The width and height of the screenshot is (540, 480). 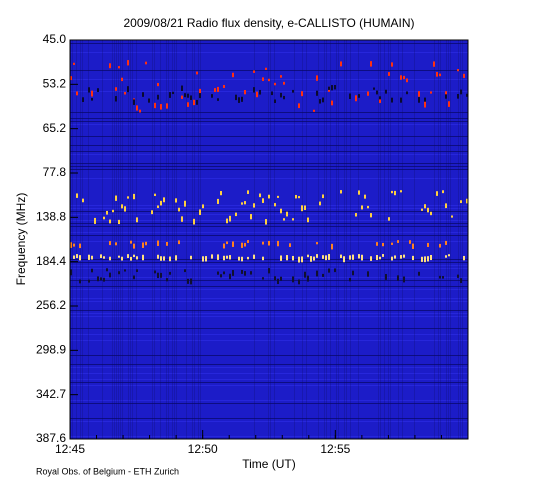 What do you see at coordinates (107, 471) in the screenshot?
I see `credit: Royal Obs. of Belgium - ETH Zurich` at bounding box center [107, 471].